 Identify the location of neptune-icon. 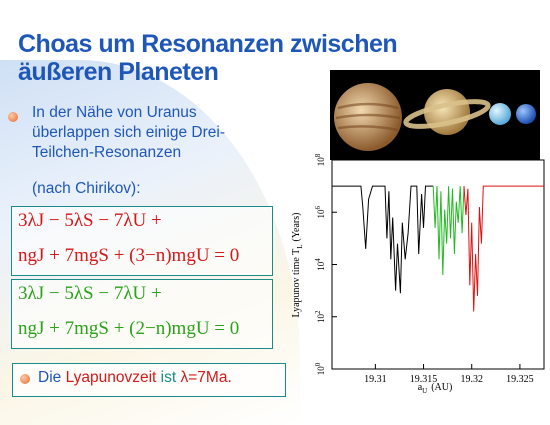
(526, 114).